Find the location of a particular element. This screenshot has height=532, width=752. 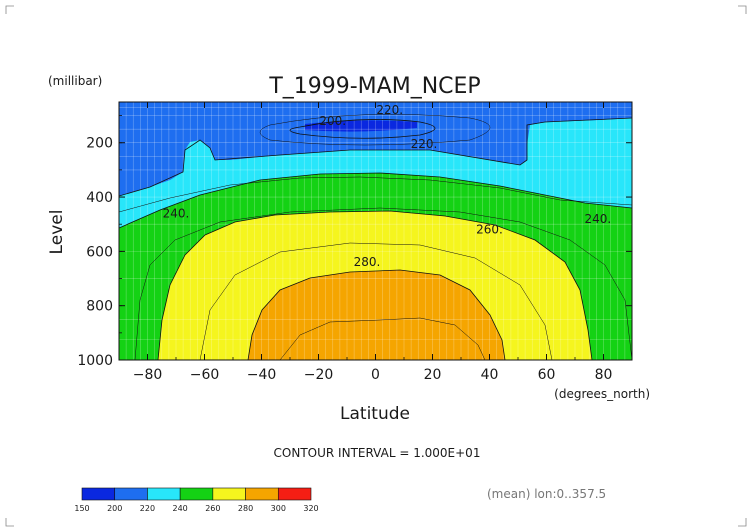

contour-value-label: 260. is located at coordinates (489, 230).